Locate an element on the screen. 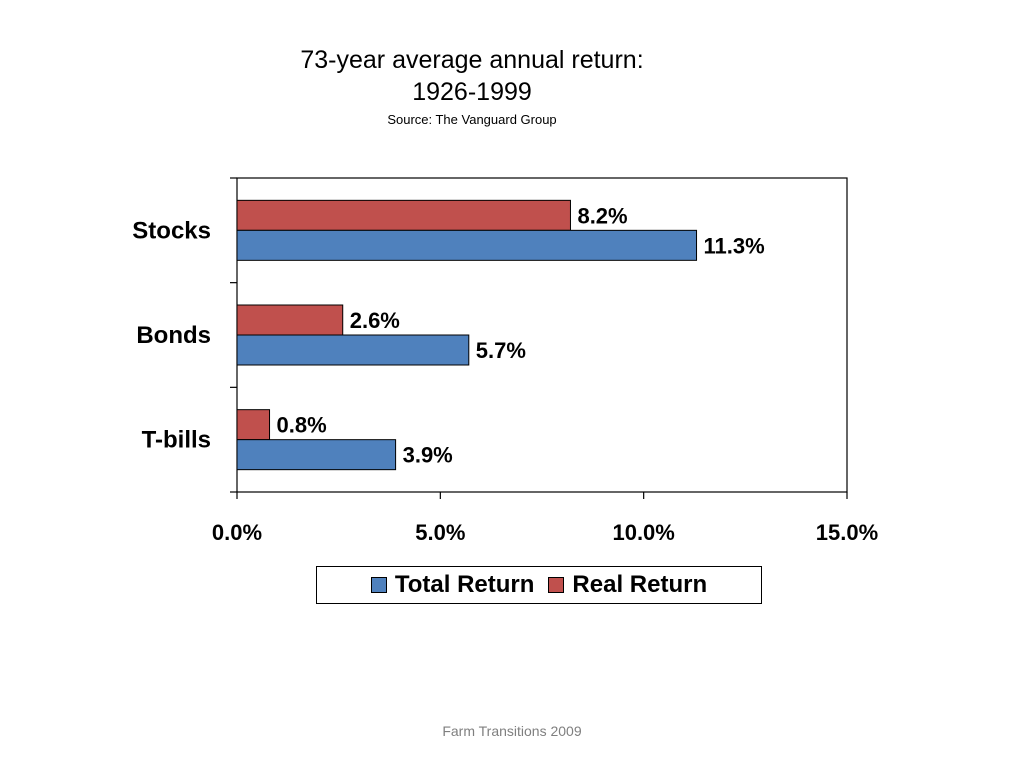 This screenshot has height=768, width=1024. data-label-total-return: 3.9% is located at coordinates (428, 455).